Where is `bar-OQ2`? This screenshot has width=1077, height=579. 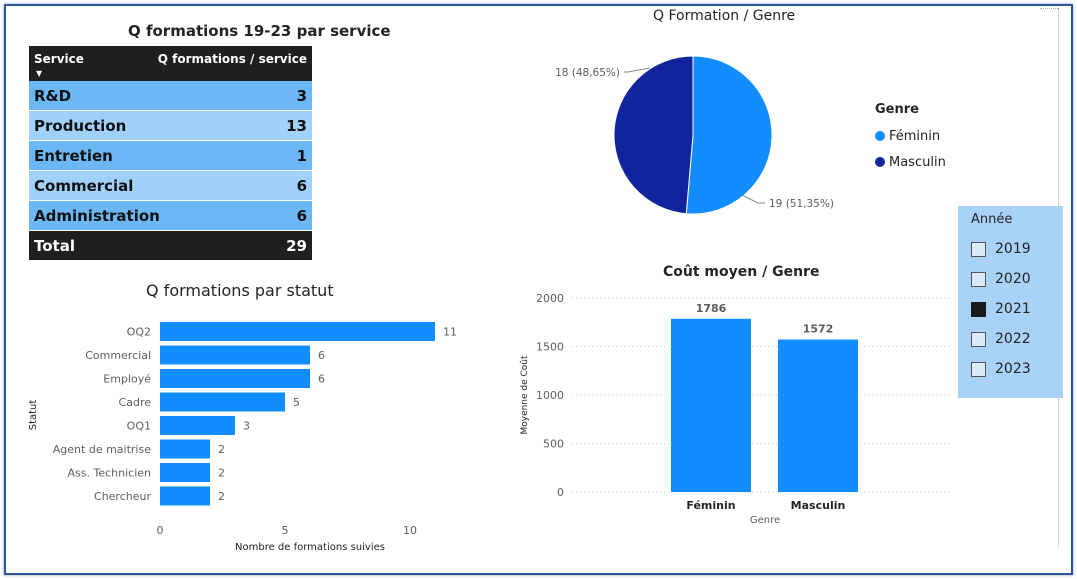
bar-OQ2 is located at coordinates (297, 331).